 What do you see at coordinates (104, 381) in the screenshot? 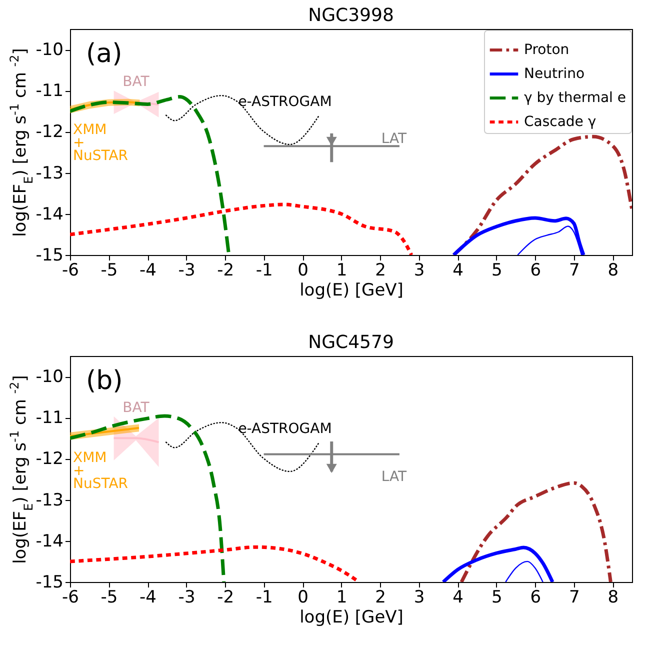
I see `annotation: (b)` at bounding box center [104, 381].